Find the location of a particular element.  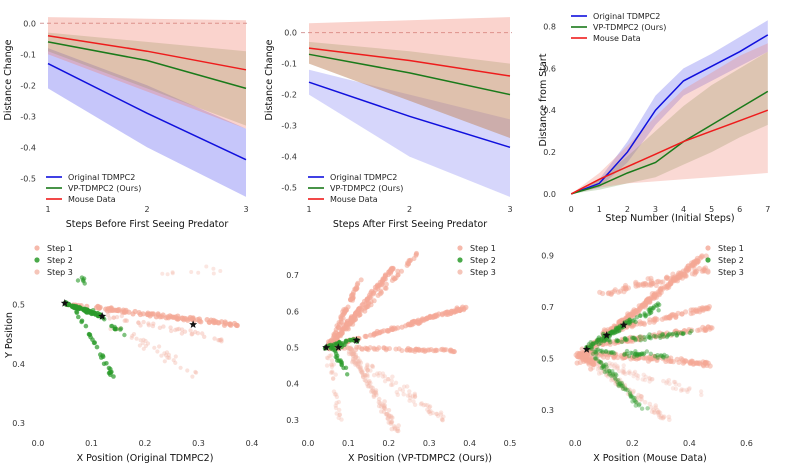

y-tick-label: 0.4 is located at coordinates (549, 110).